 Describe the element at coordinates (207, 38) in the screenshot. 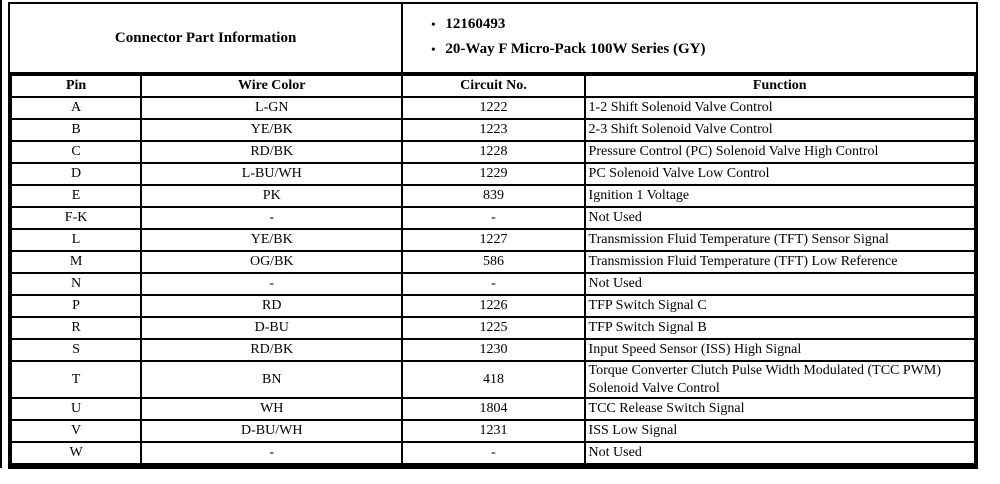

I see `connector-part-info-title: Connector Part Information` at that location.